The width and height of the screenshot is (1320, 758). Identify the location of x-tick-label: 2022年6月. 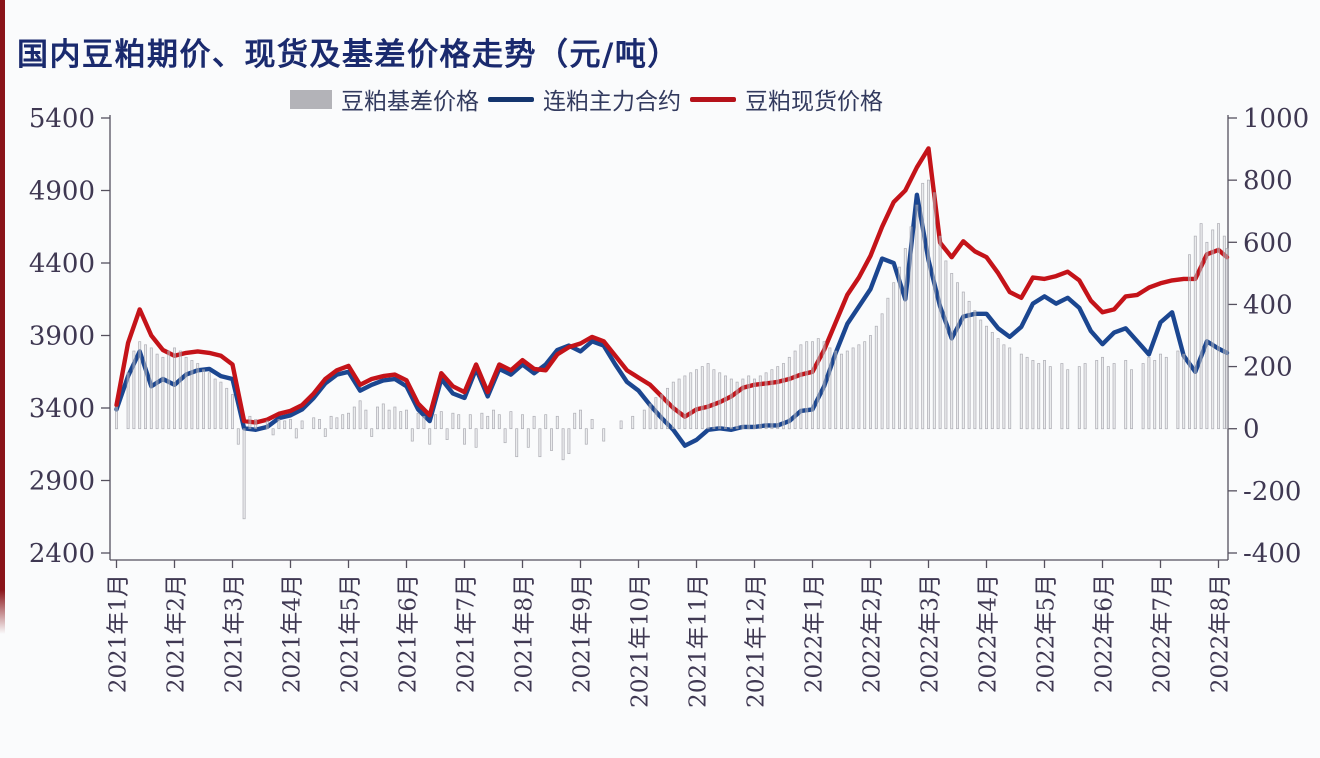
(1105, 633).